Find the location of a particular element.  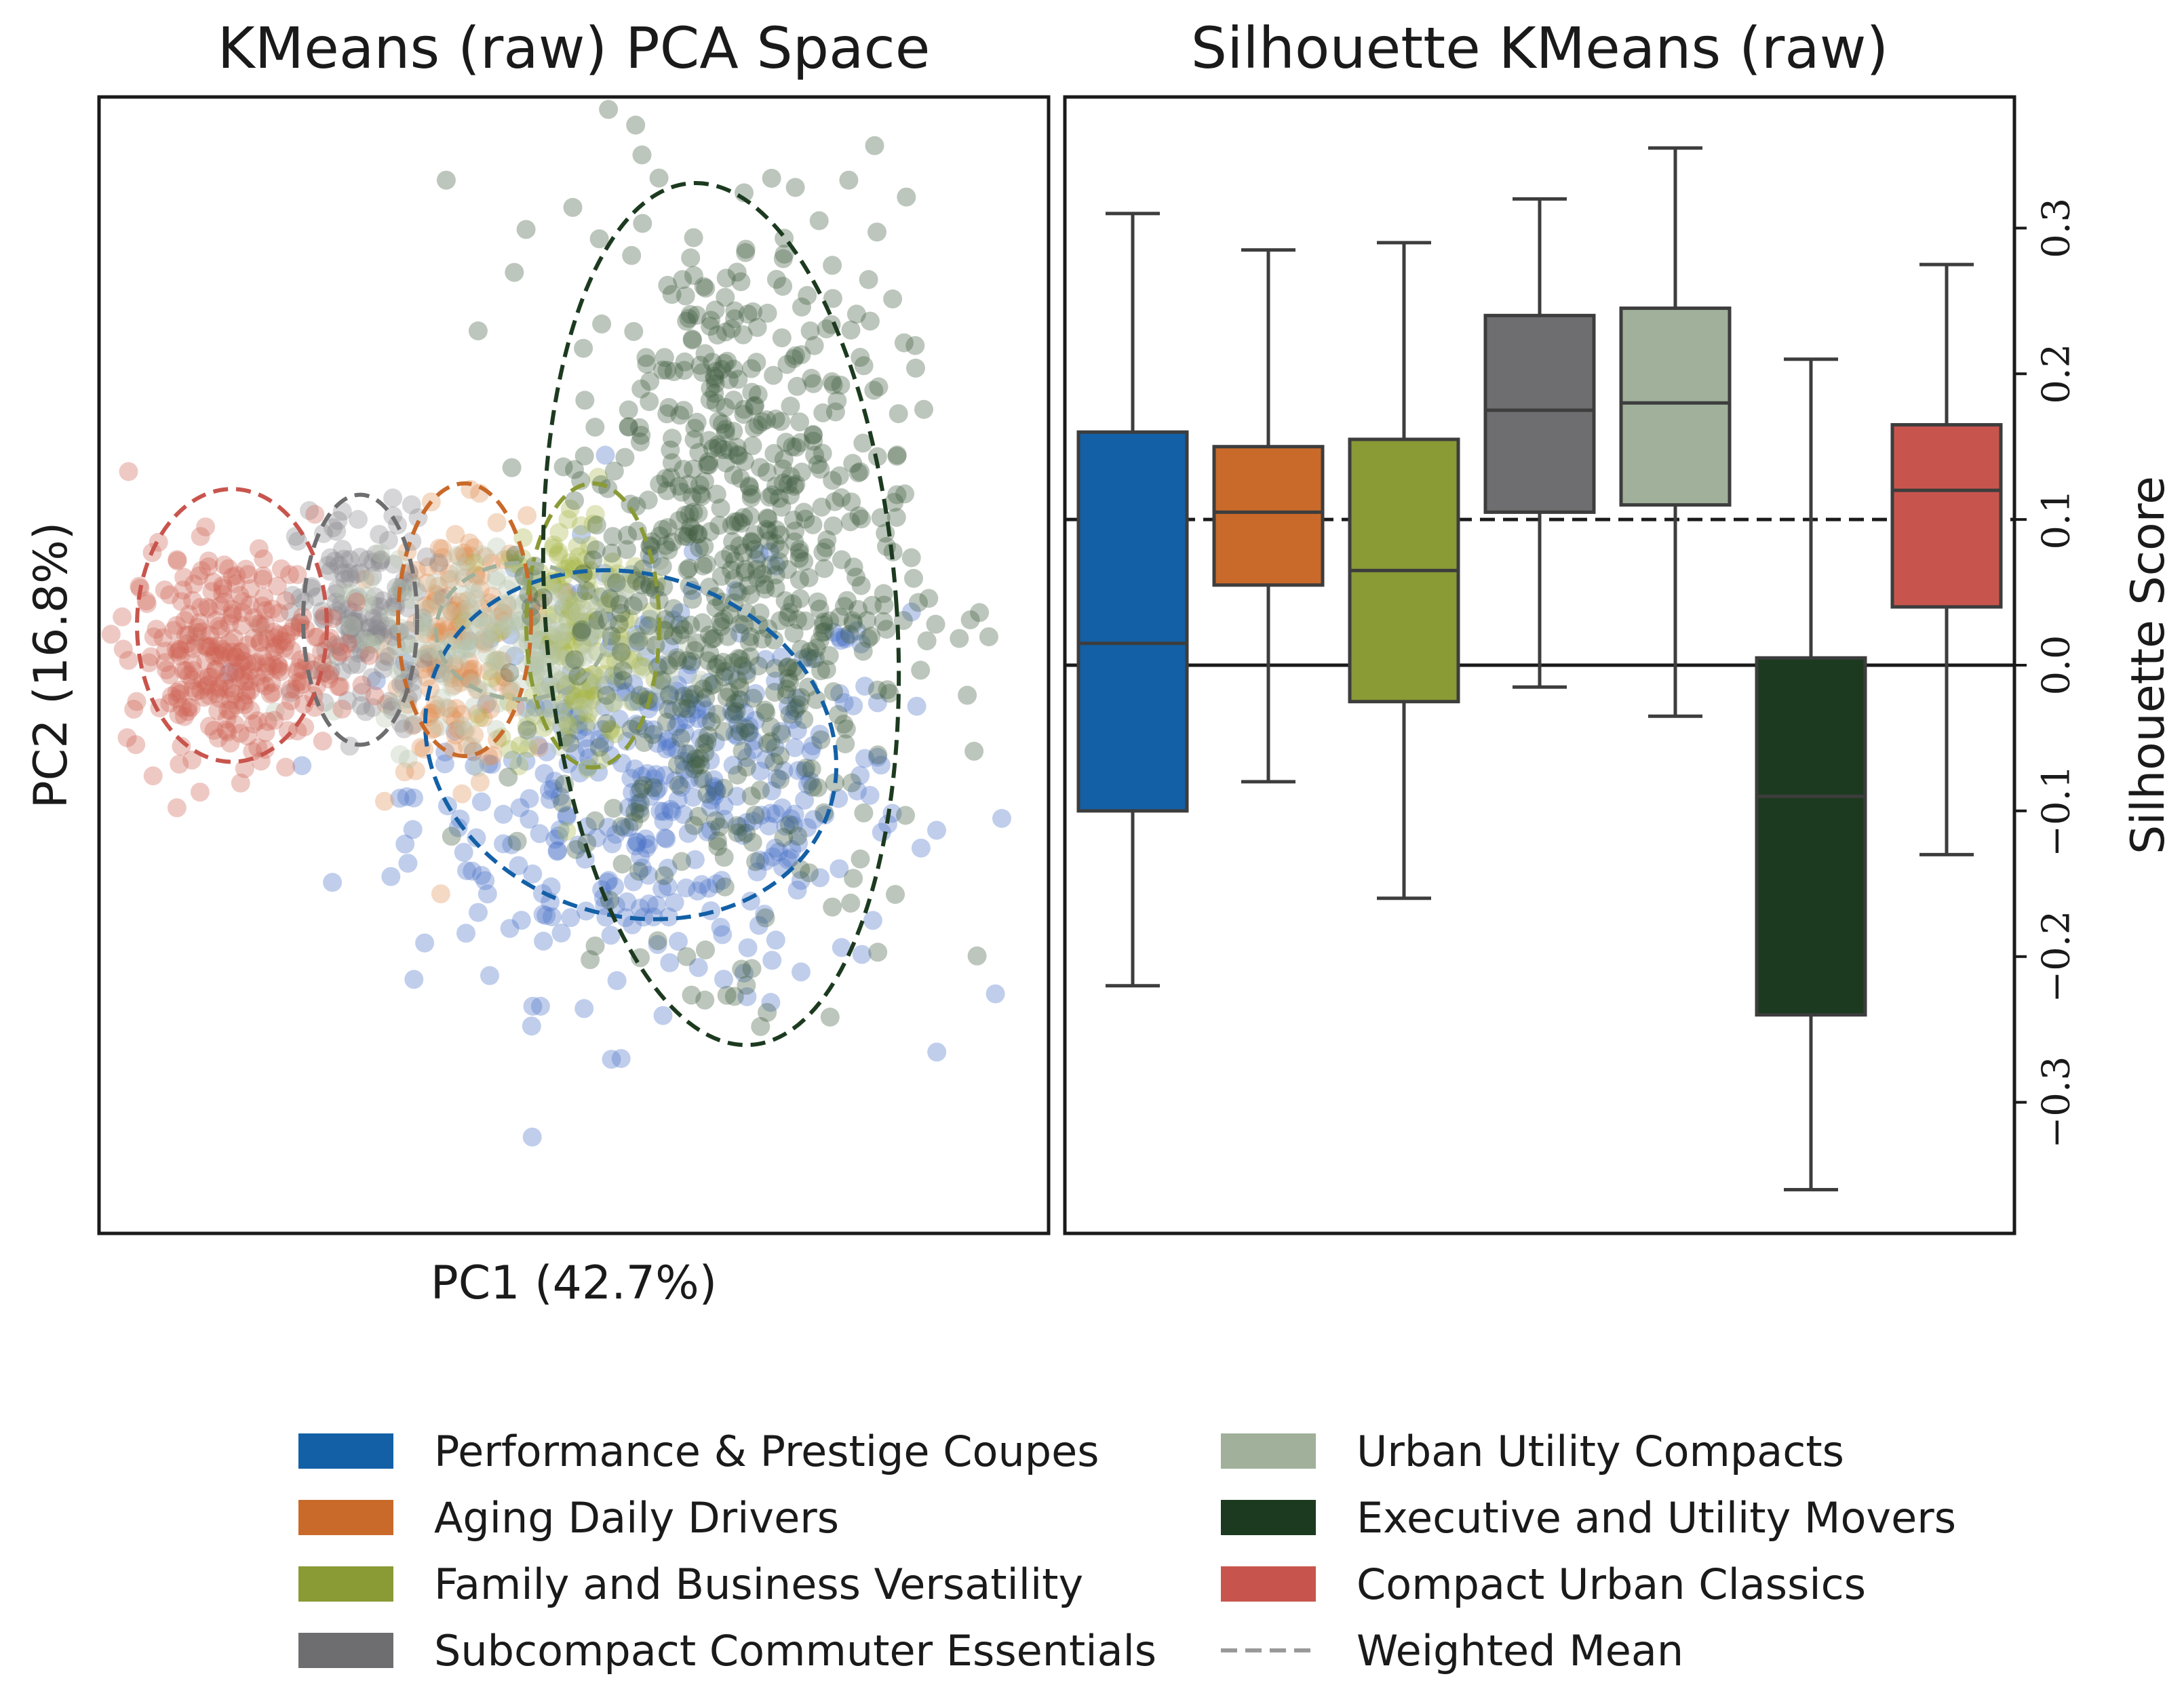

box-ylabel: Silhouette Score is located at coordinates (2148, 665).